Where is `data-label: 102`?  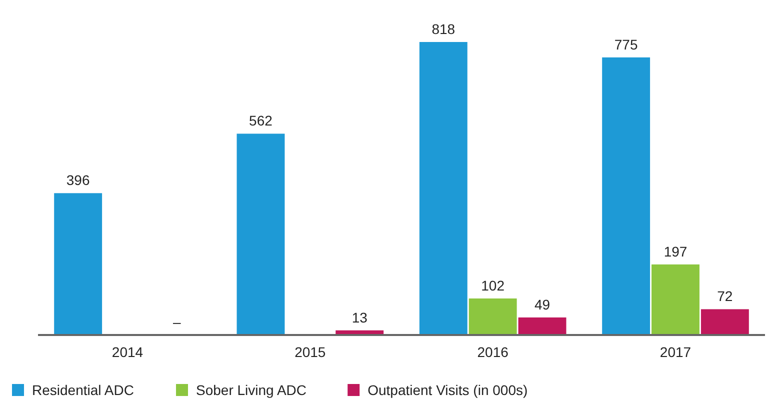
data-label: 102 is located at coordinates (493, 285).